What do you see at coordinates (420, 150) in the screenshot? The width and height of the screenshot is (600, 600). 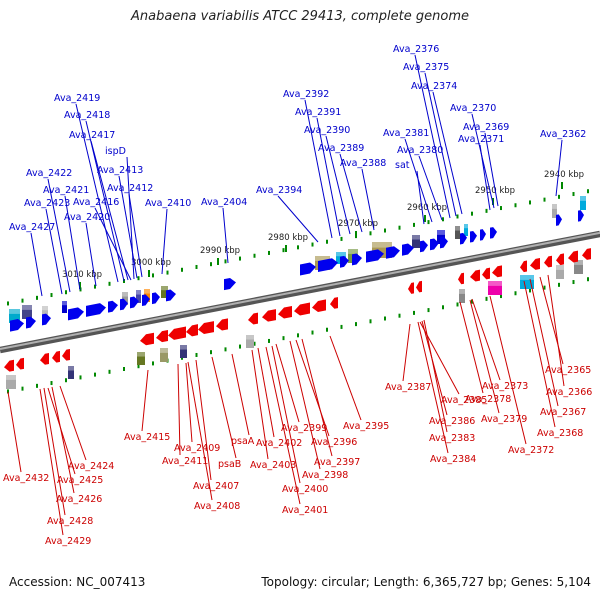 I see `forward-gene-label: Ava_2380` at bounding box center [420, 150].